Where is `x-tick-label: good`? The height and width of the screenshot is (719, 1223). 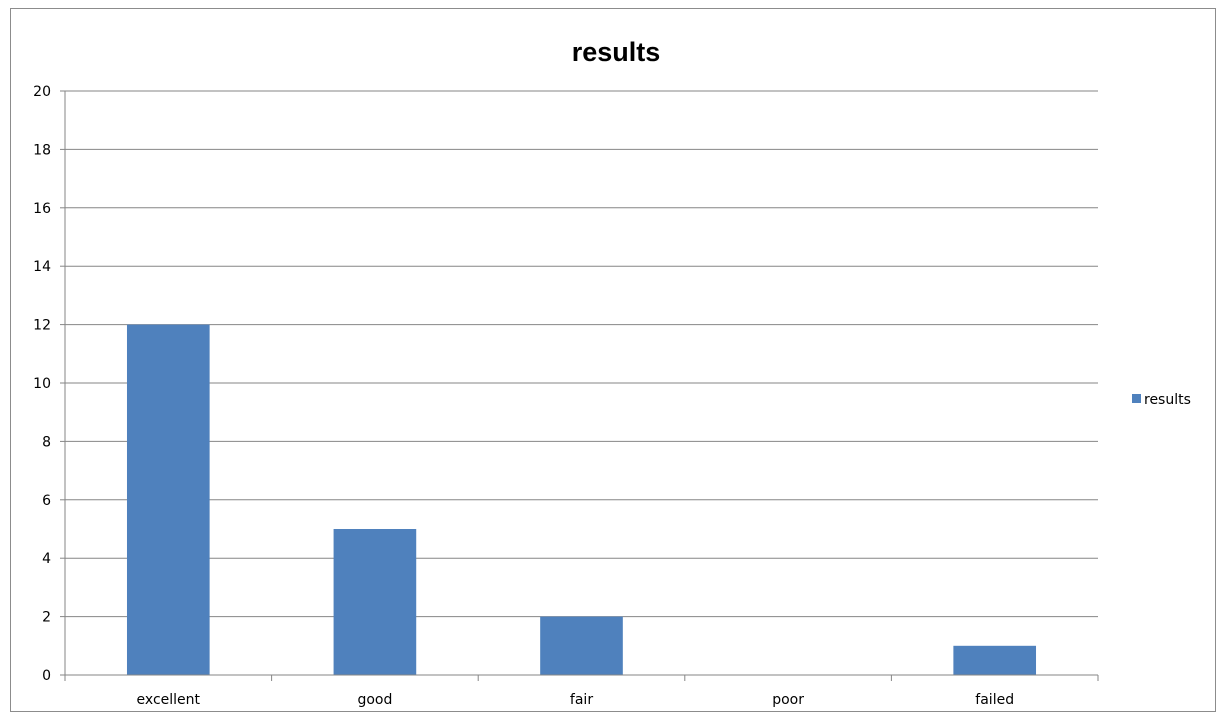 x-tick-label: good is located at coordinates (374, 700).